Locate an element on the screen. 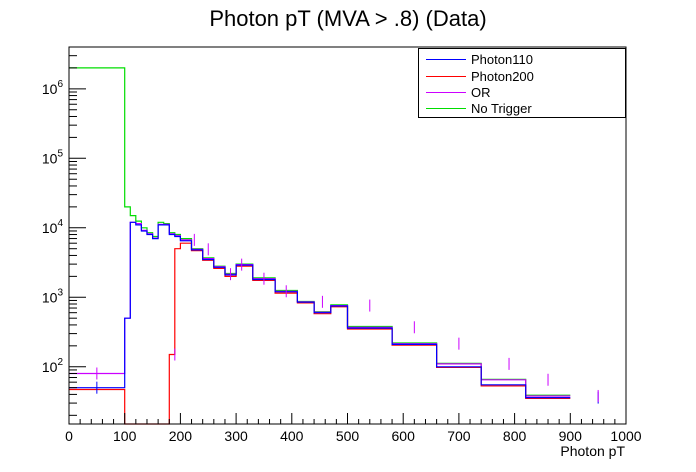  legend-item-photon200: Photon200 is located at coordinates (522, 76).